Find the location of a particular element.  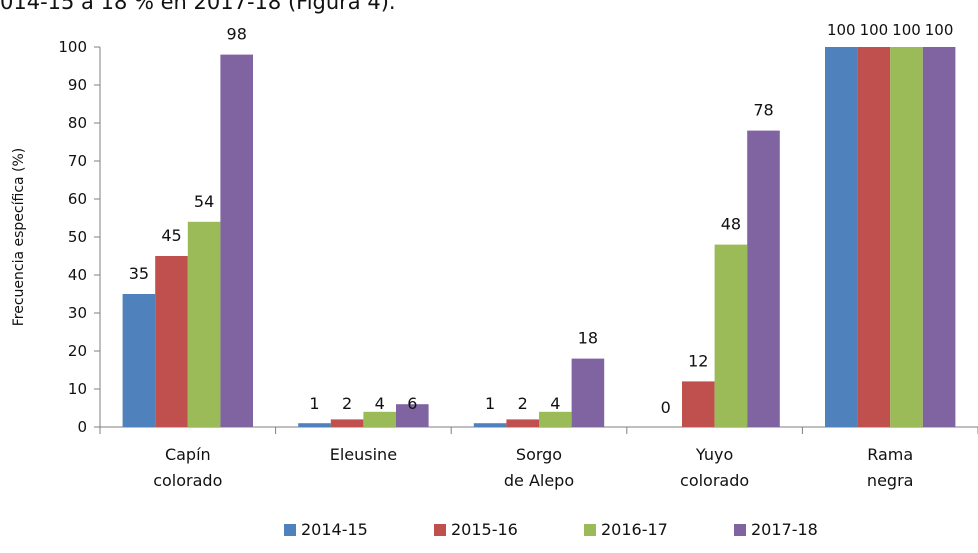

legend-label: 2016-17 is located at coordinates (634, 529).